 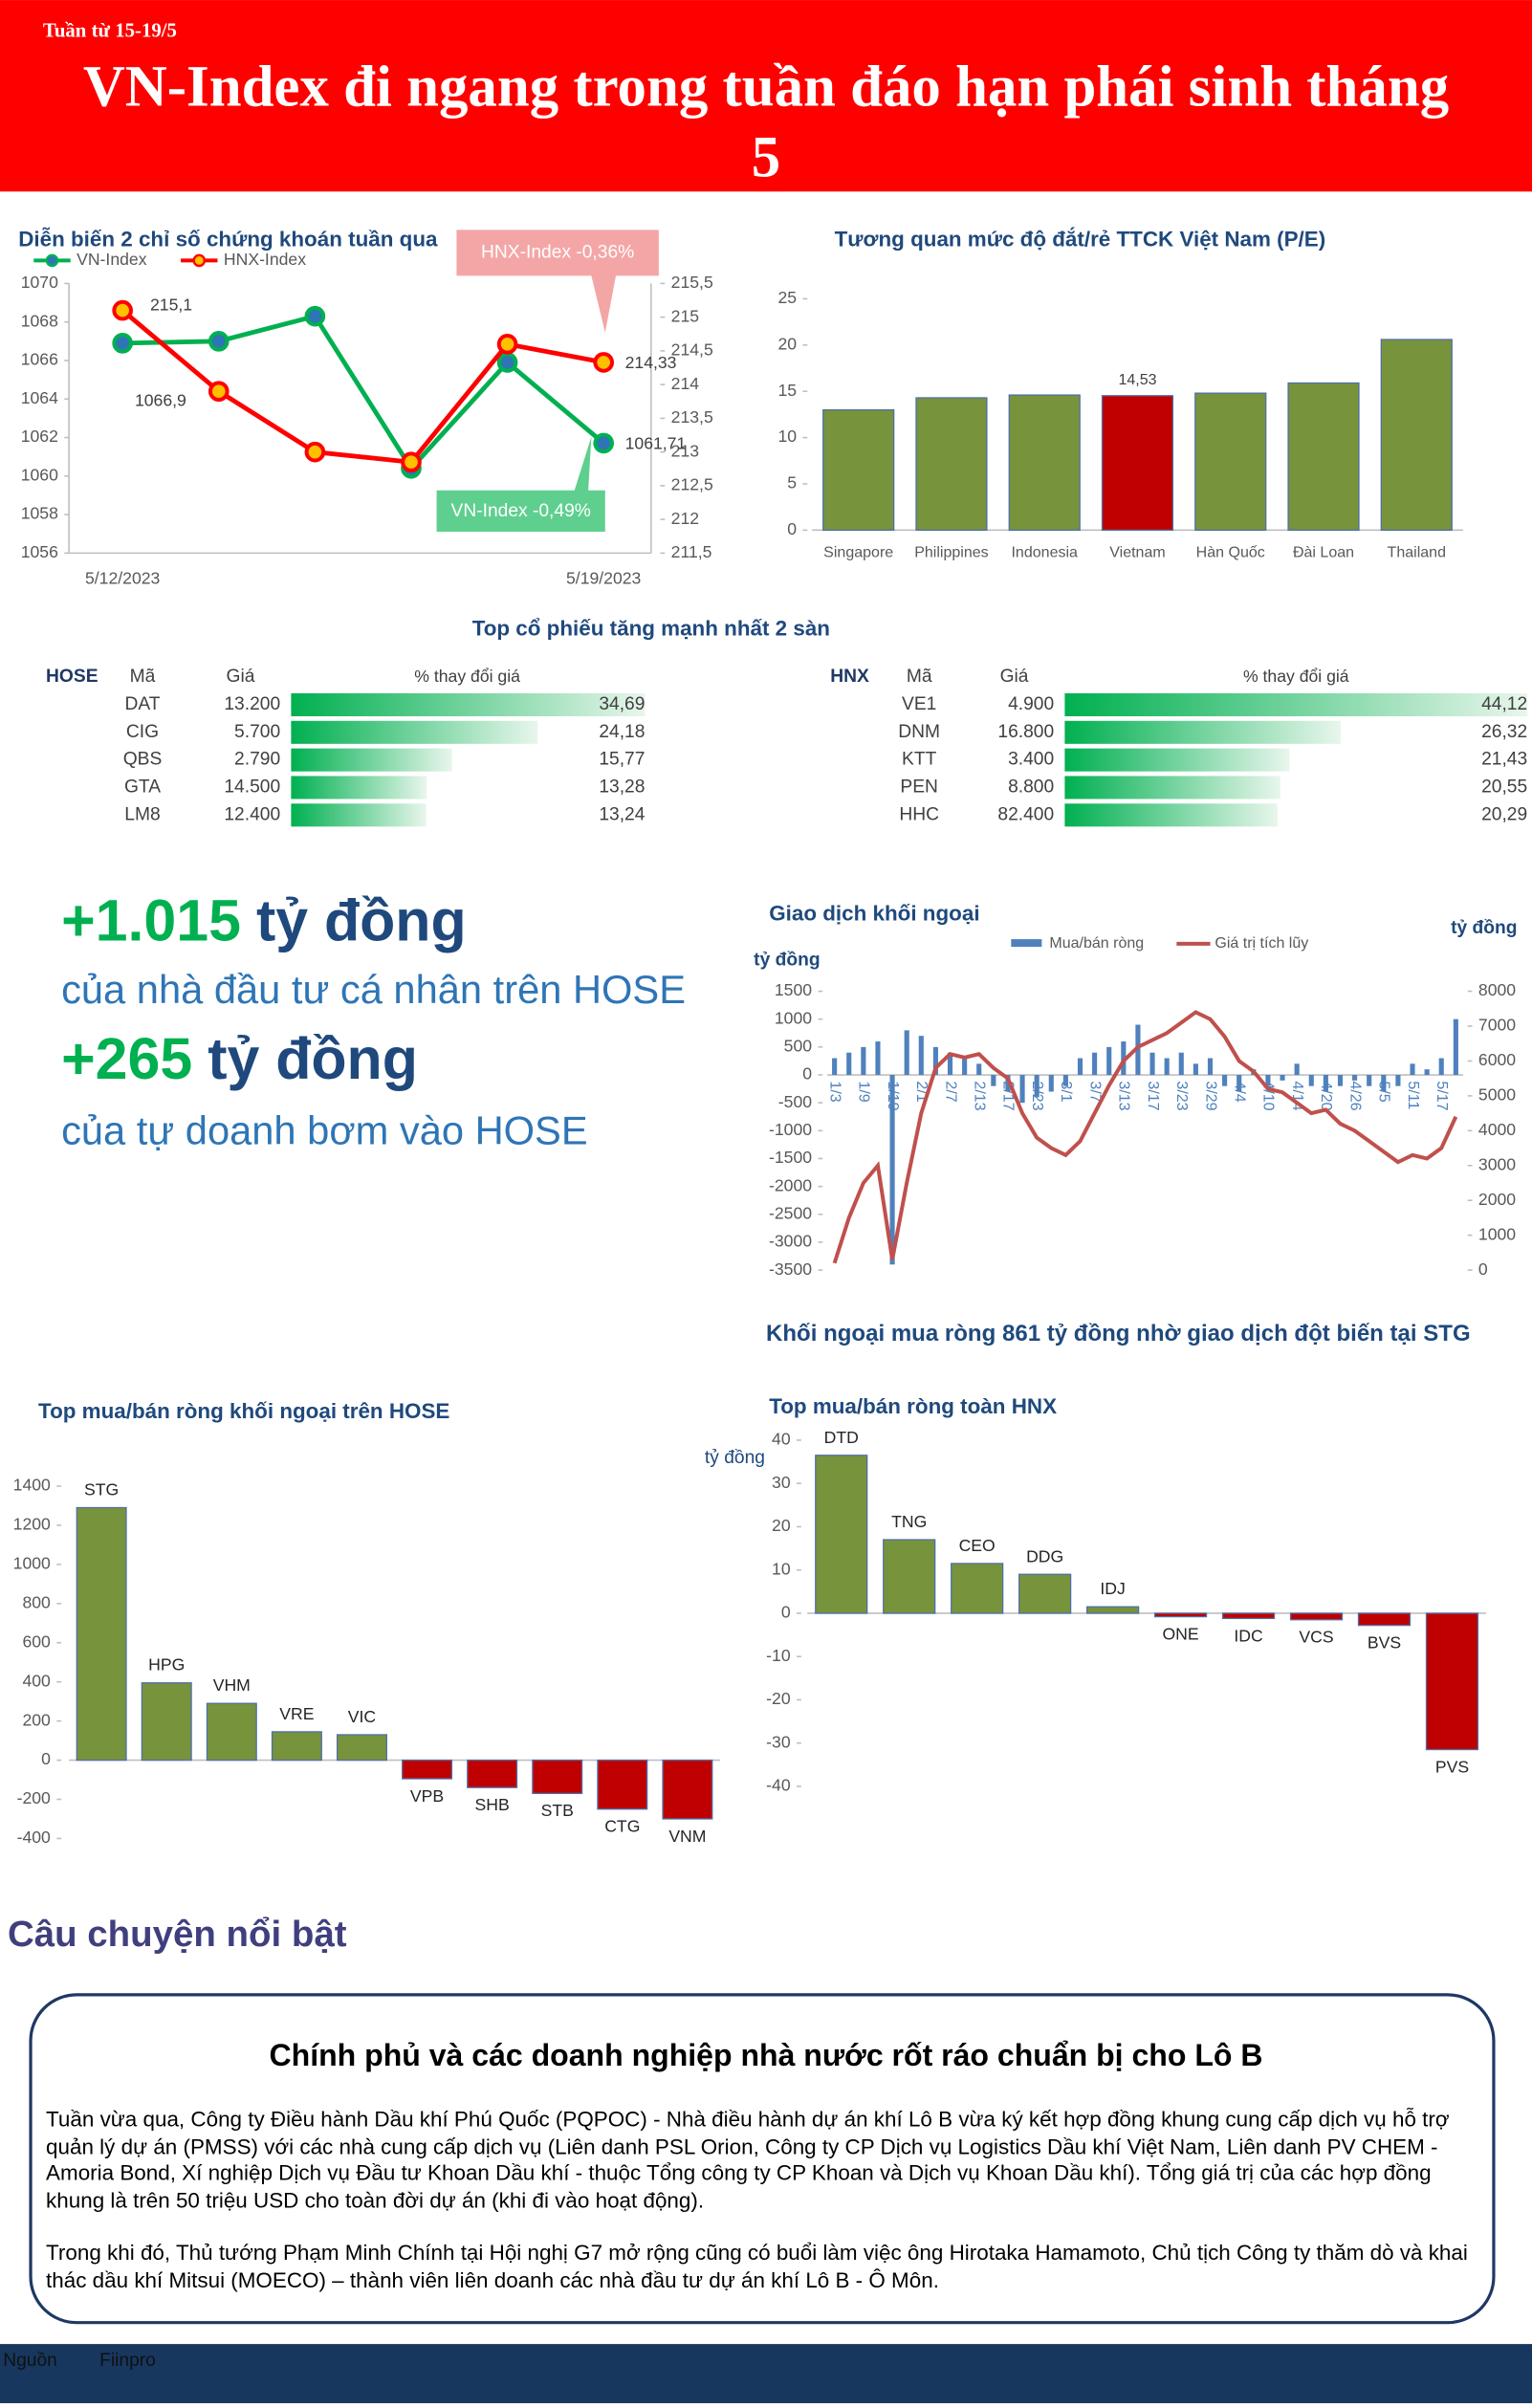 I want to click on x-tick-label: 5/5, so click(x=1384, y=1091).